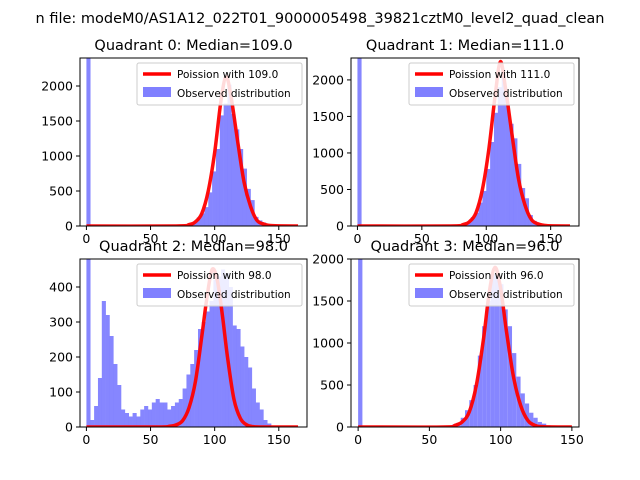 The width and height of the screenshot is (640, 480). Describe the element at coordinates (465, 46) in the screenshot. I see `subplot-title: Quadrant 1: Median=111.0` at that location.